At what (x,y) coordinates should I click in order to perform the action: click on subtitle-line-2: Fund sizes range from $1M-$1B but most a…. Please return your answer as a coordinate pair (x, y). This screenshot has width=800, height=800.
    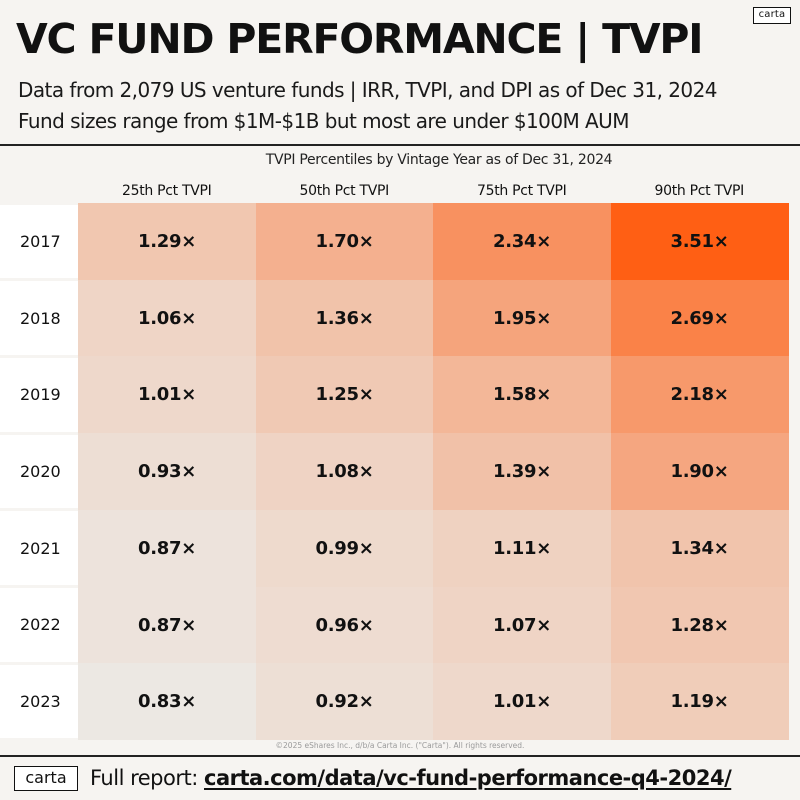
    Looking at the image, I should click on (324, 121).